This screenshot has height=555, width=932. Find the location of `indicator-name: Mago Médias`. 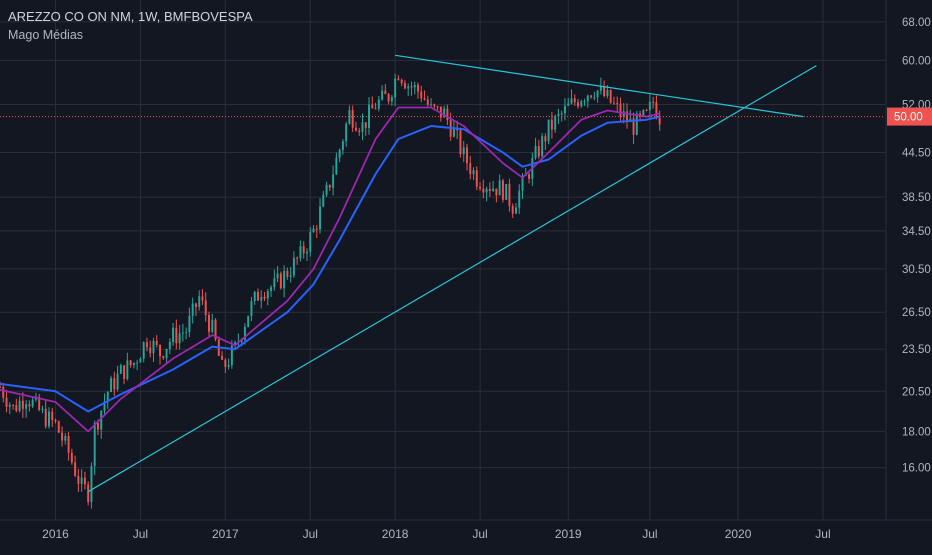

indicator-name: Mago Médias is located at coordinates (46, 35).